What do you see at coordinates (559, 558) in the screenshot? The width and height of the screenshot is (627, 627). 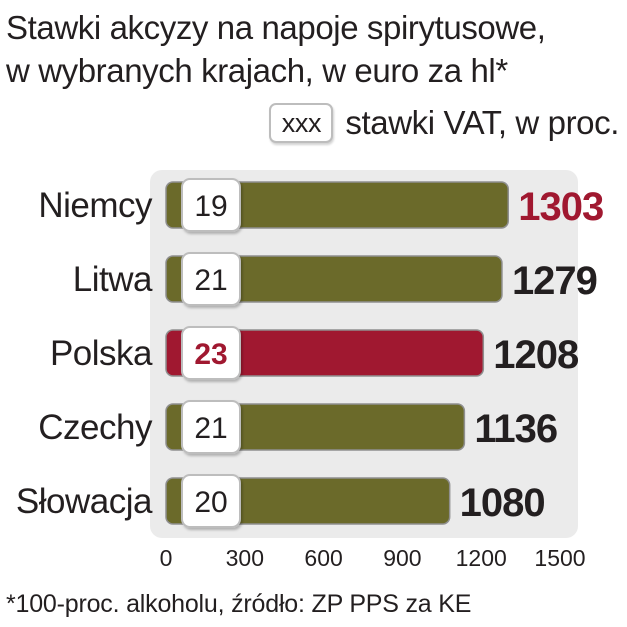 I see `x-tick-label-5: 1500` at bounding box center [559, 558].